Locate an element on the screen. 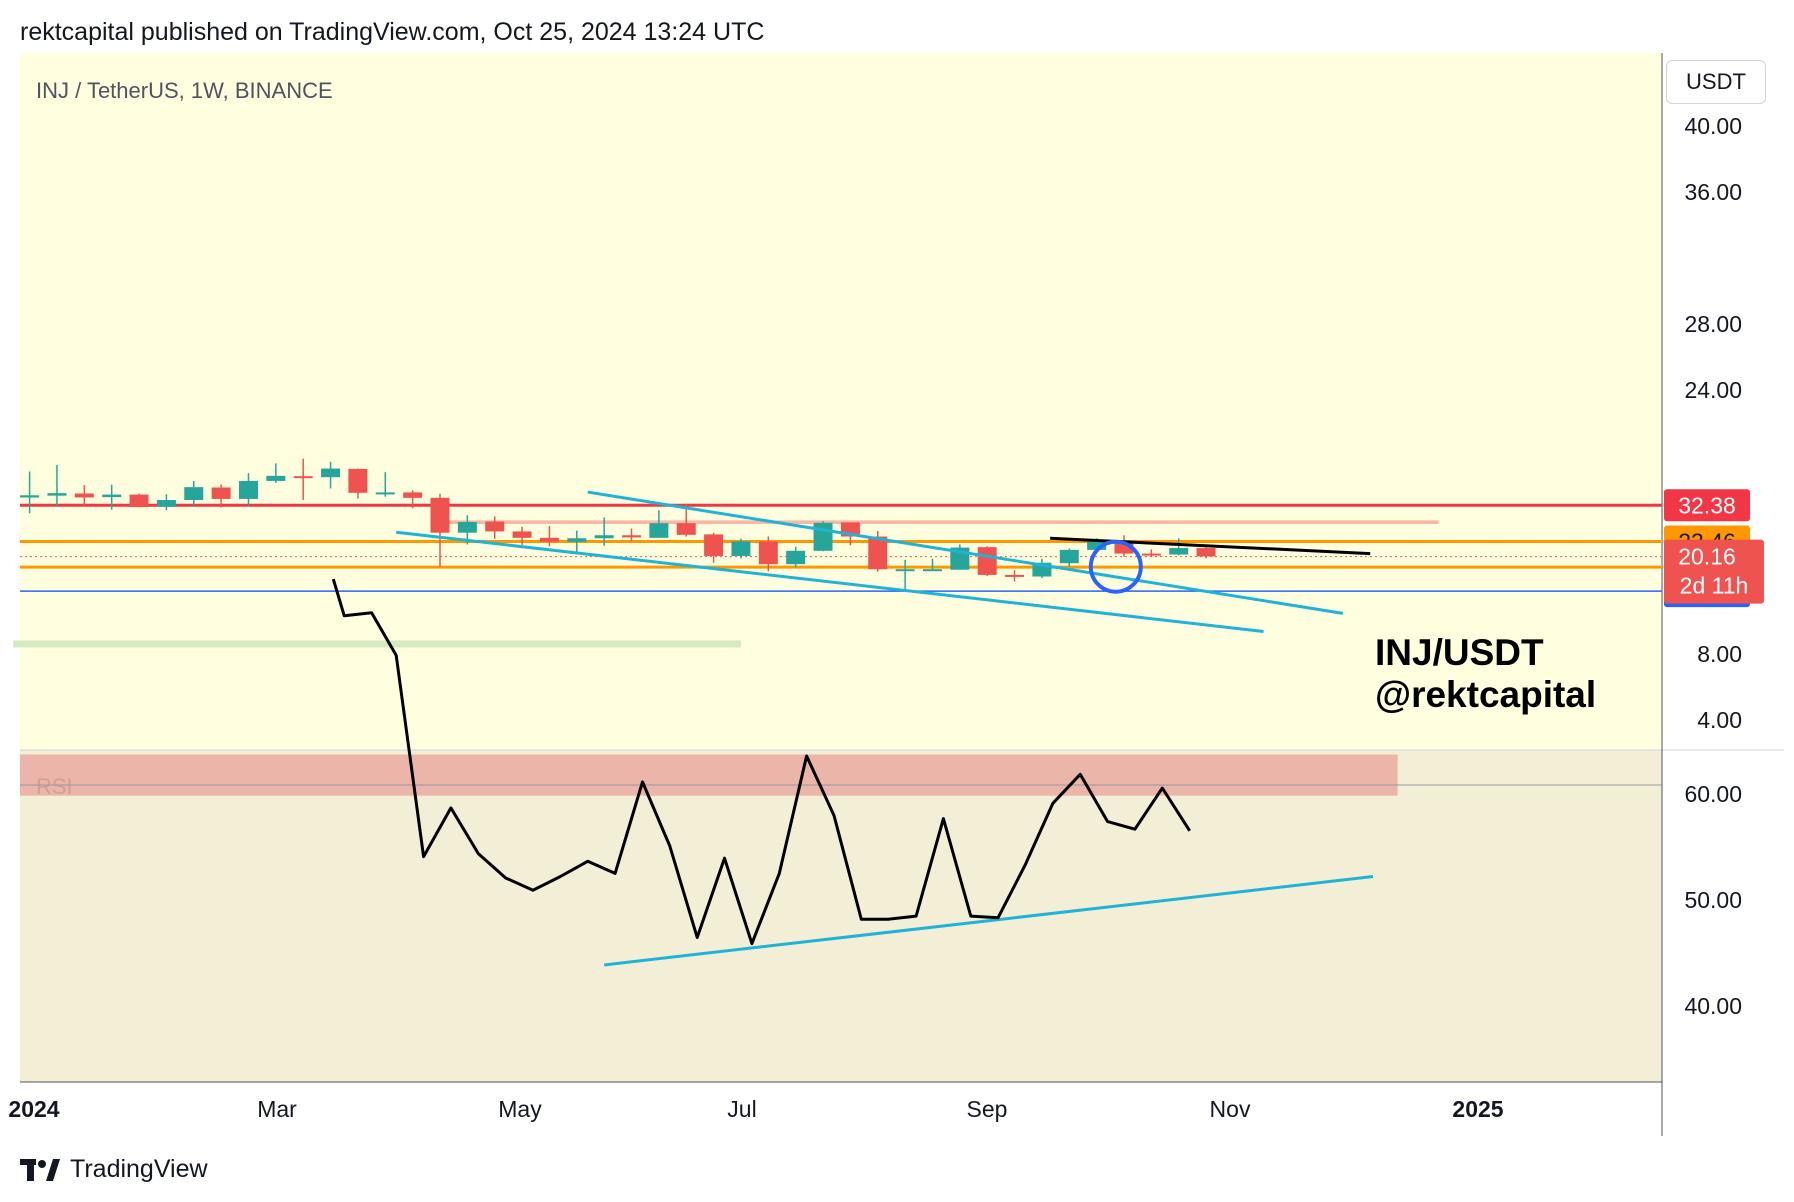  price-tick-label: 24.00 is located at coordinates (1713, 390).